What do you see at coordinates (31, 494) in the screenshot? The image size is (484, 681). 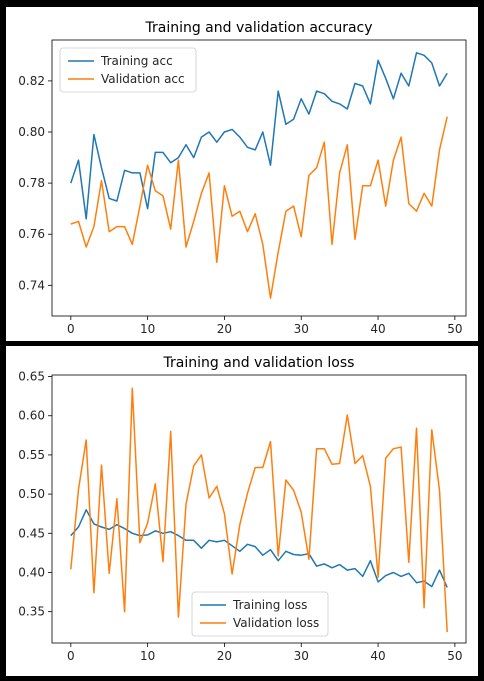 I see `y-tick-label: 0.50` at bounding box center [31, 494].